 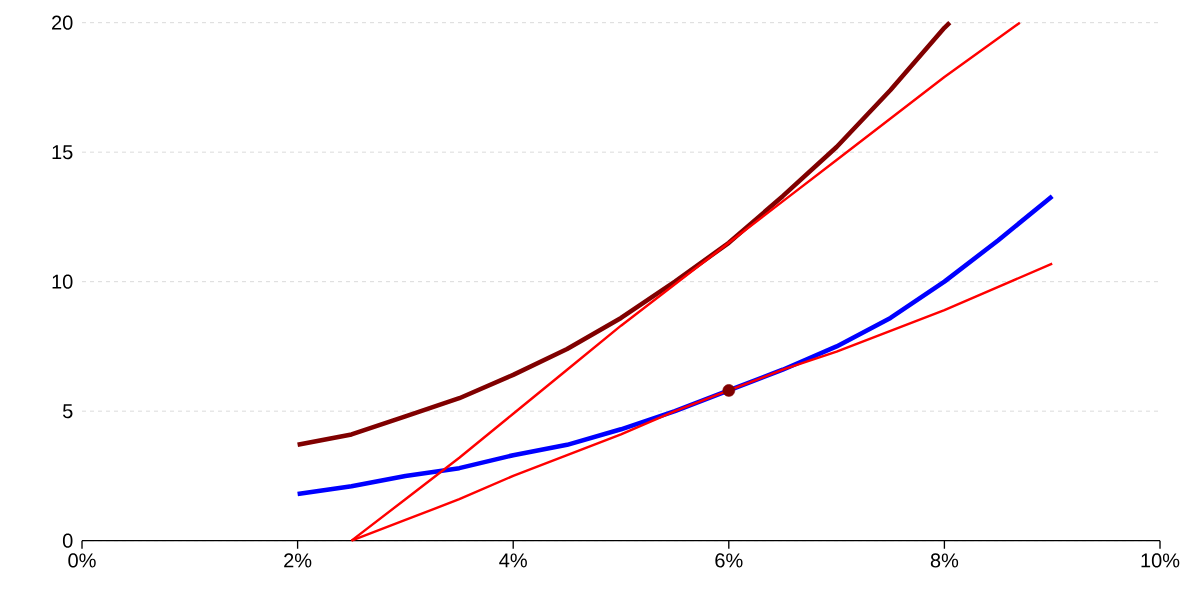 What do you see at coordinates (298, 560) in the screenshot?
I see `x-tick-label: 2%` at bounding box center [298, 560].